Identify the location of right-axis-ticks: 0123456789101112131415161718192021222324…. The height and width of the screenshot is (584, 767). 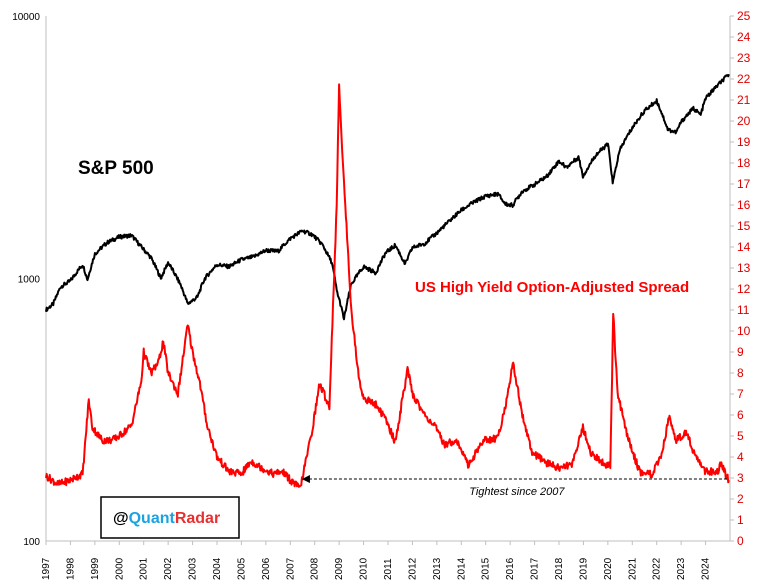
(740, 278).